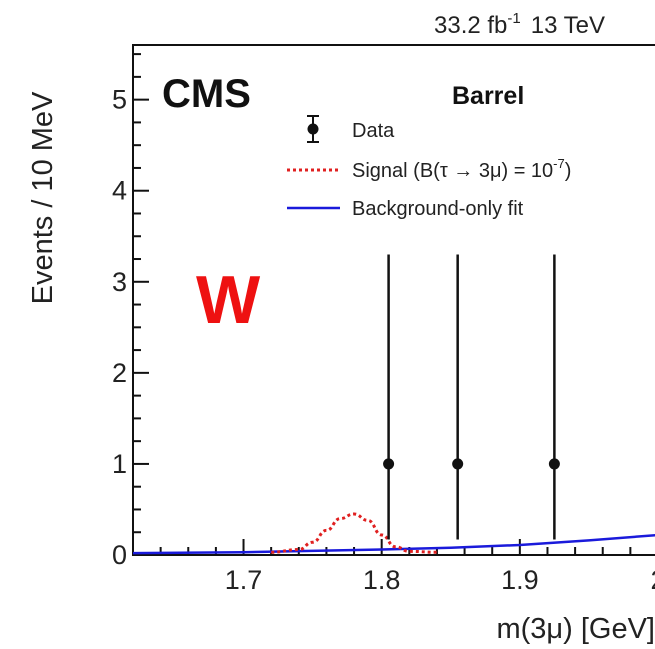 The image size is (655, 649). Describe the element at coordinates (206, 94) in the screenshot. I see `experiment-label: CMS` at that location.